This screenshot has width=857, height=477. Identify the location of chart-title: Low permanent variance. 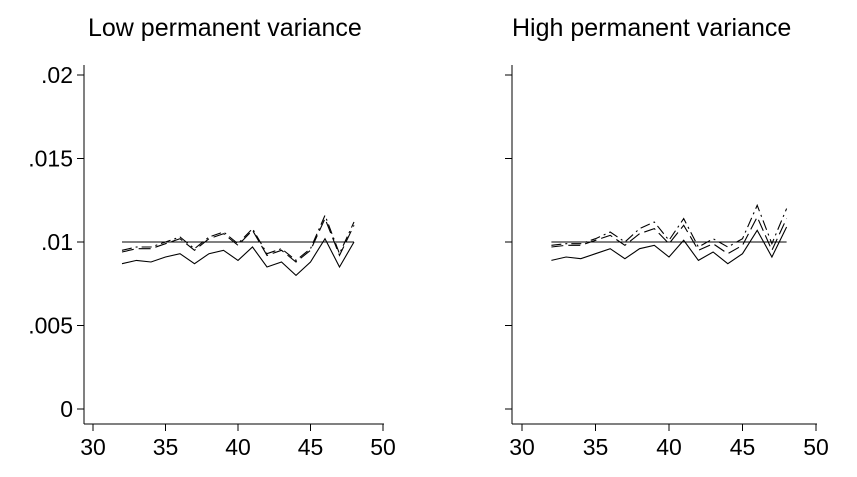
(225, 28).